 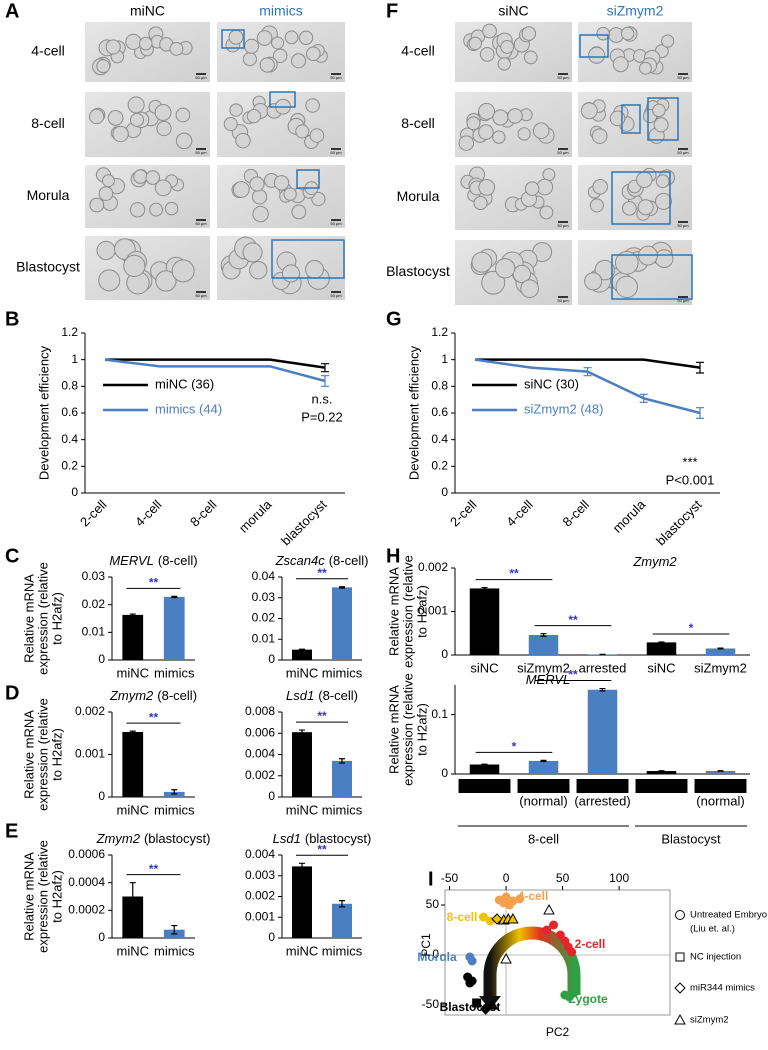 I want to click on legend-label: (Liu et. al.), so click(x=712, y=929).